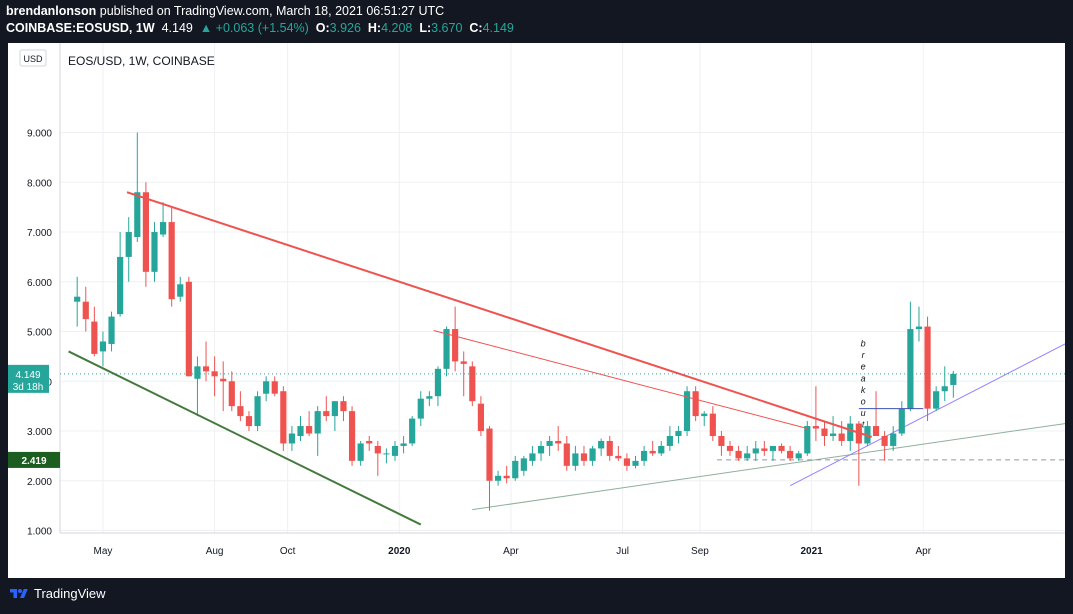 This screenshot has height=614, width=1073. What do you see at coordinates (27, 375) in the screenshot?
I see `current-price-value: 4.149` at bounding box center [27, 375].